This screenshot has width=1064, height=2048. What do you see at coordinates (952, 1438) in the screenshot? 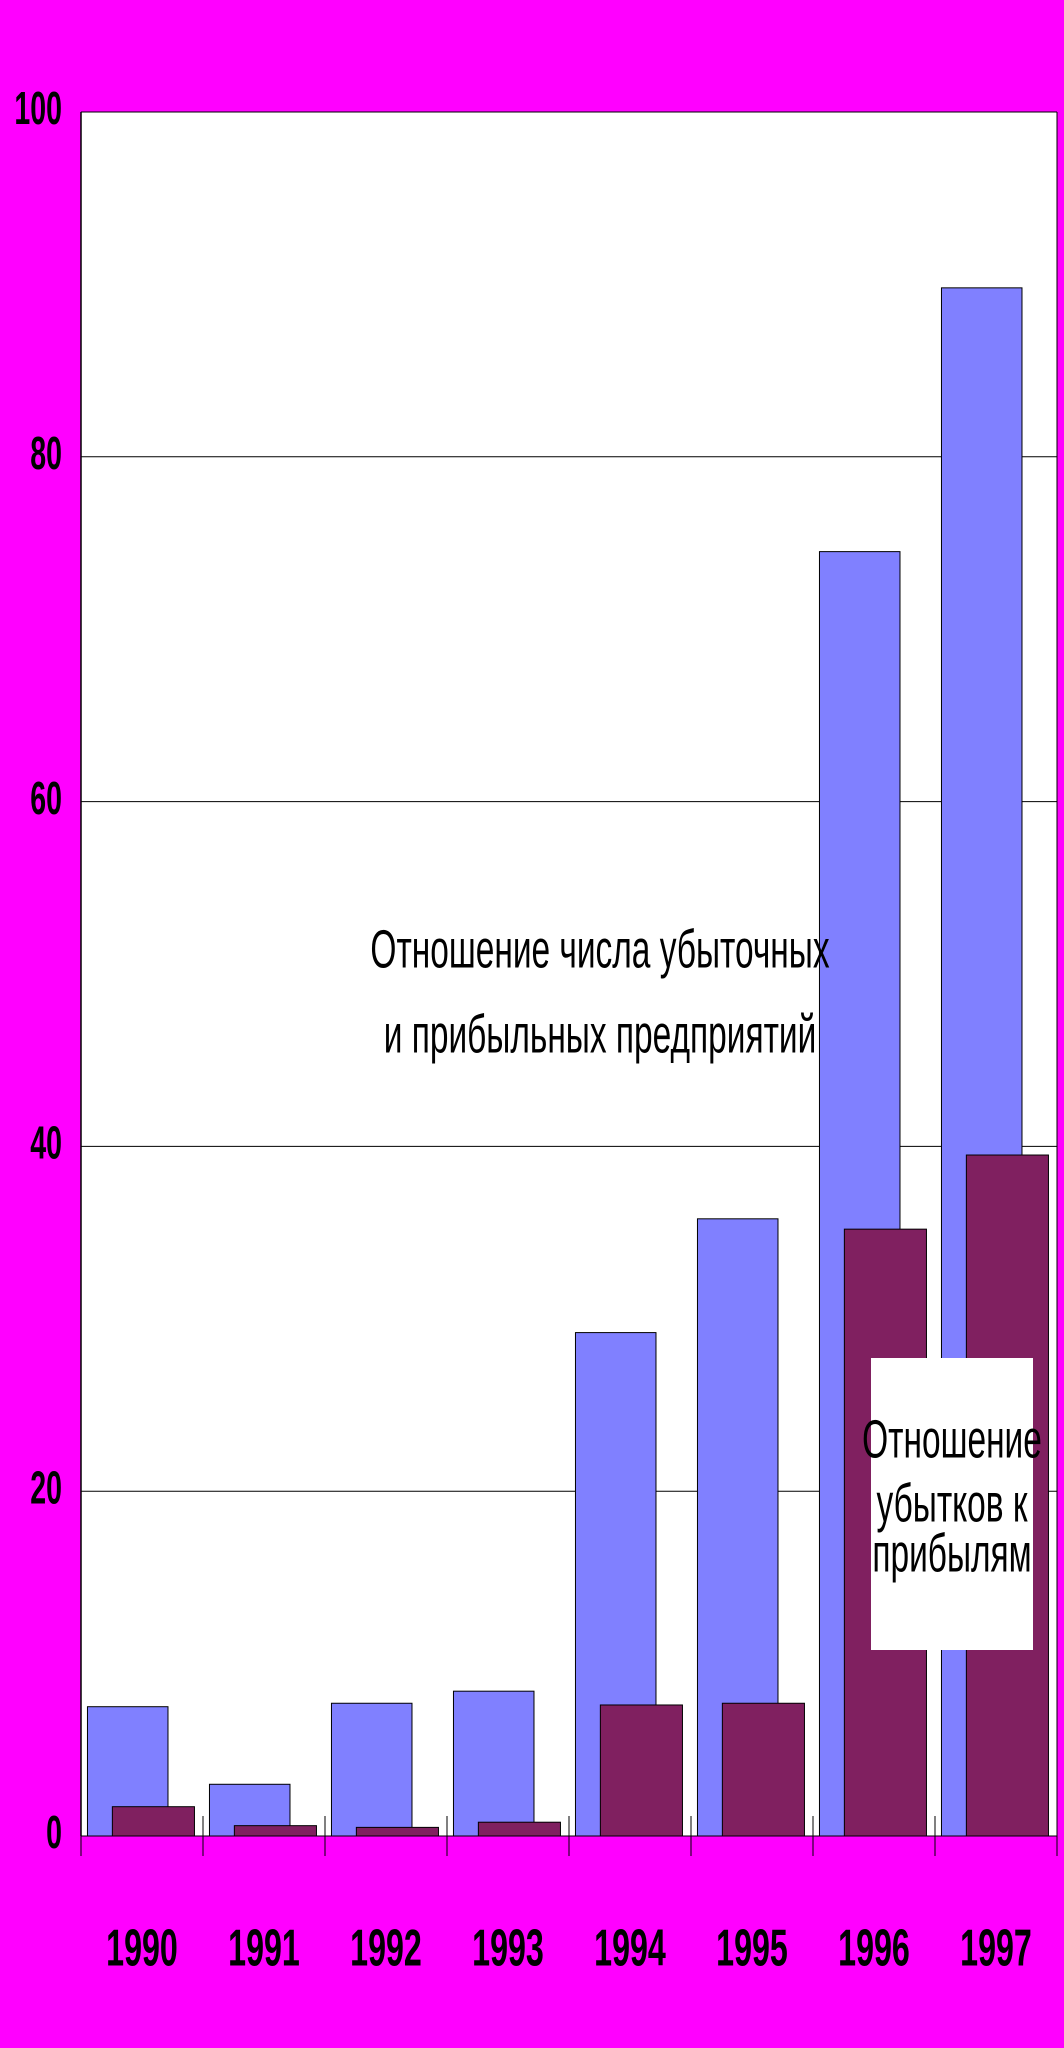
I see `annotation: Отношение` at bounding box center [952, 1438].